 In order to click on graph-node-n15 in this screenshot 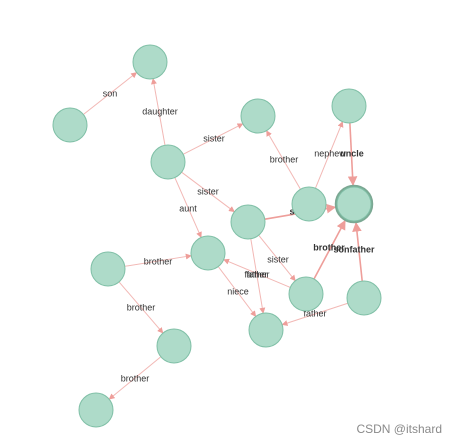, I will do `click(364, 298)`.